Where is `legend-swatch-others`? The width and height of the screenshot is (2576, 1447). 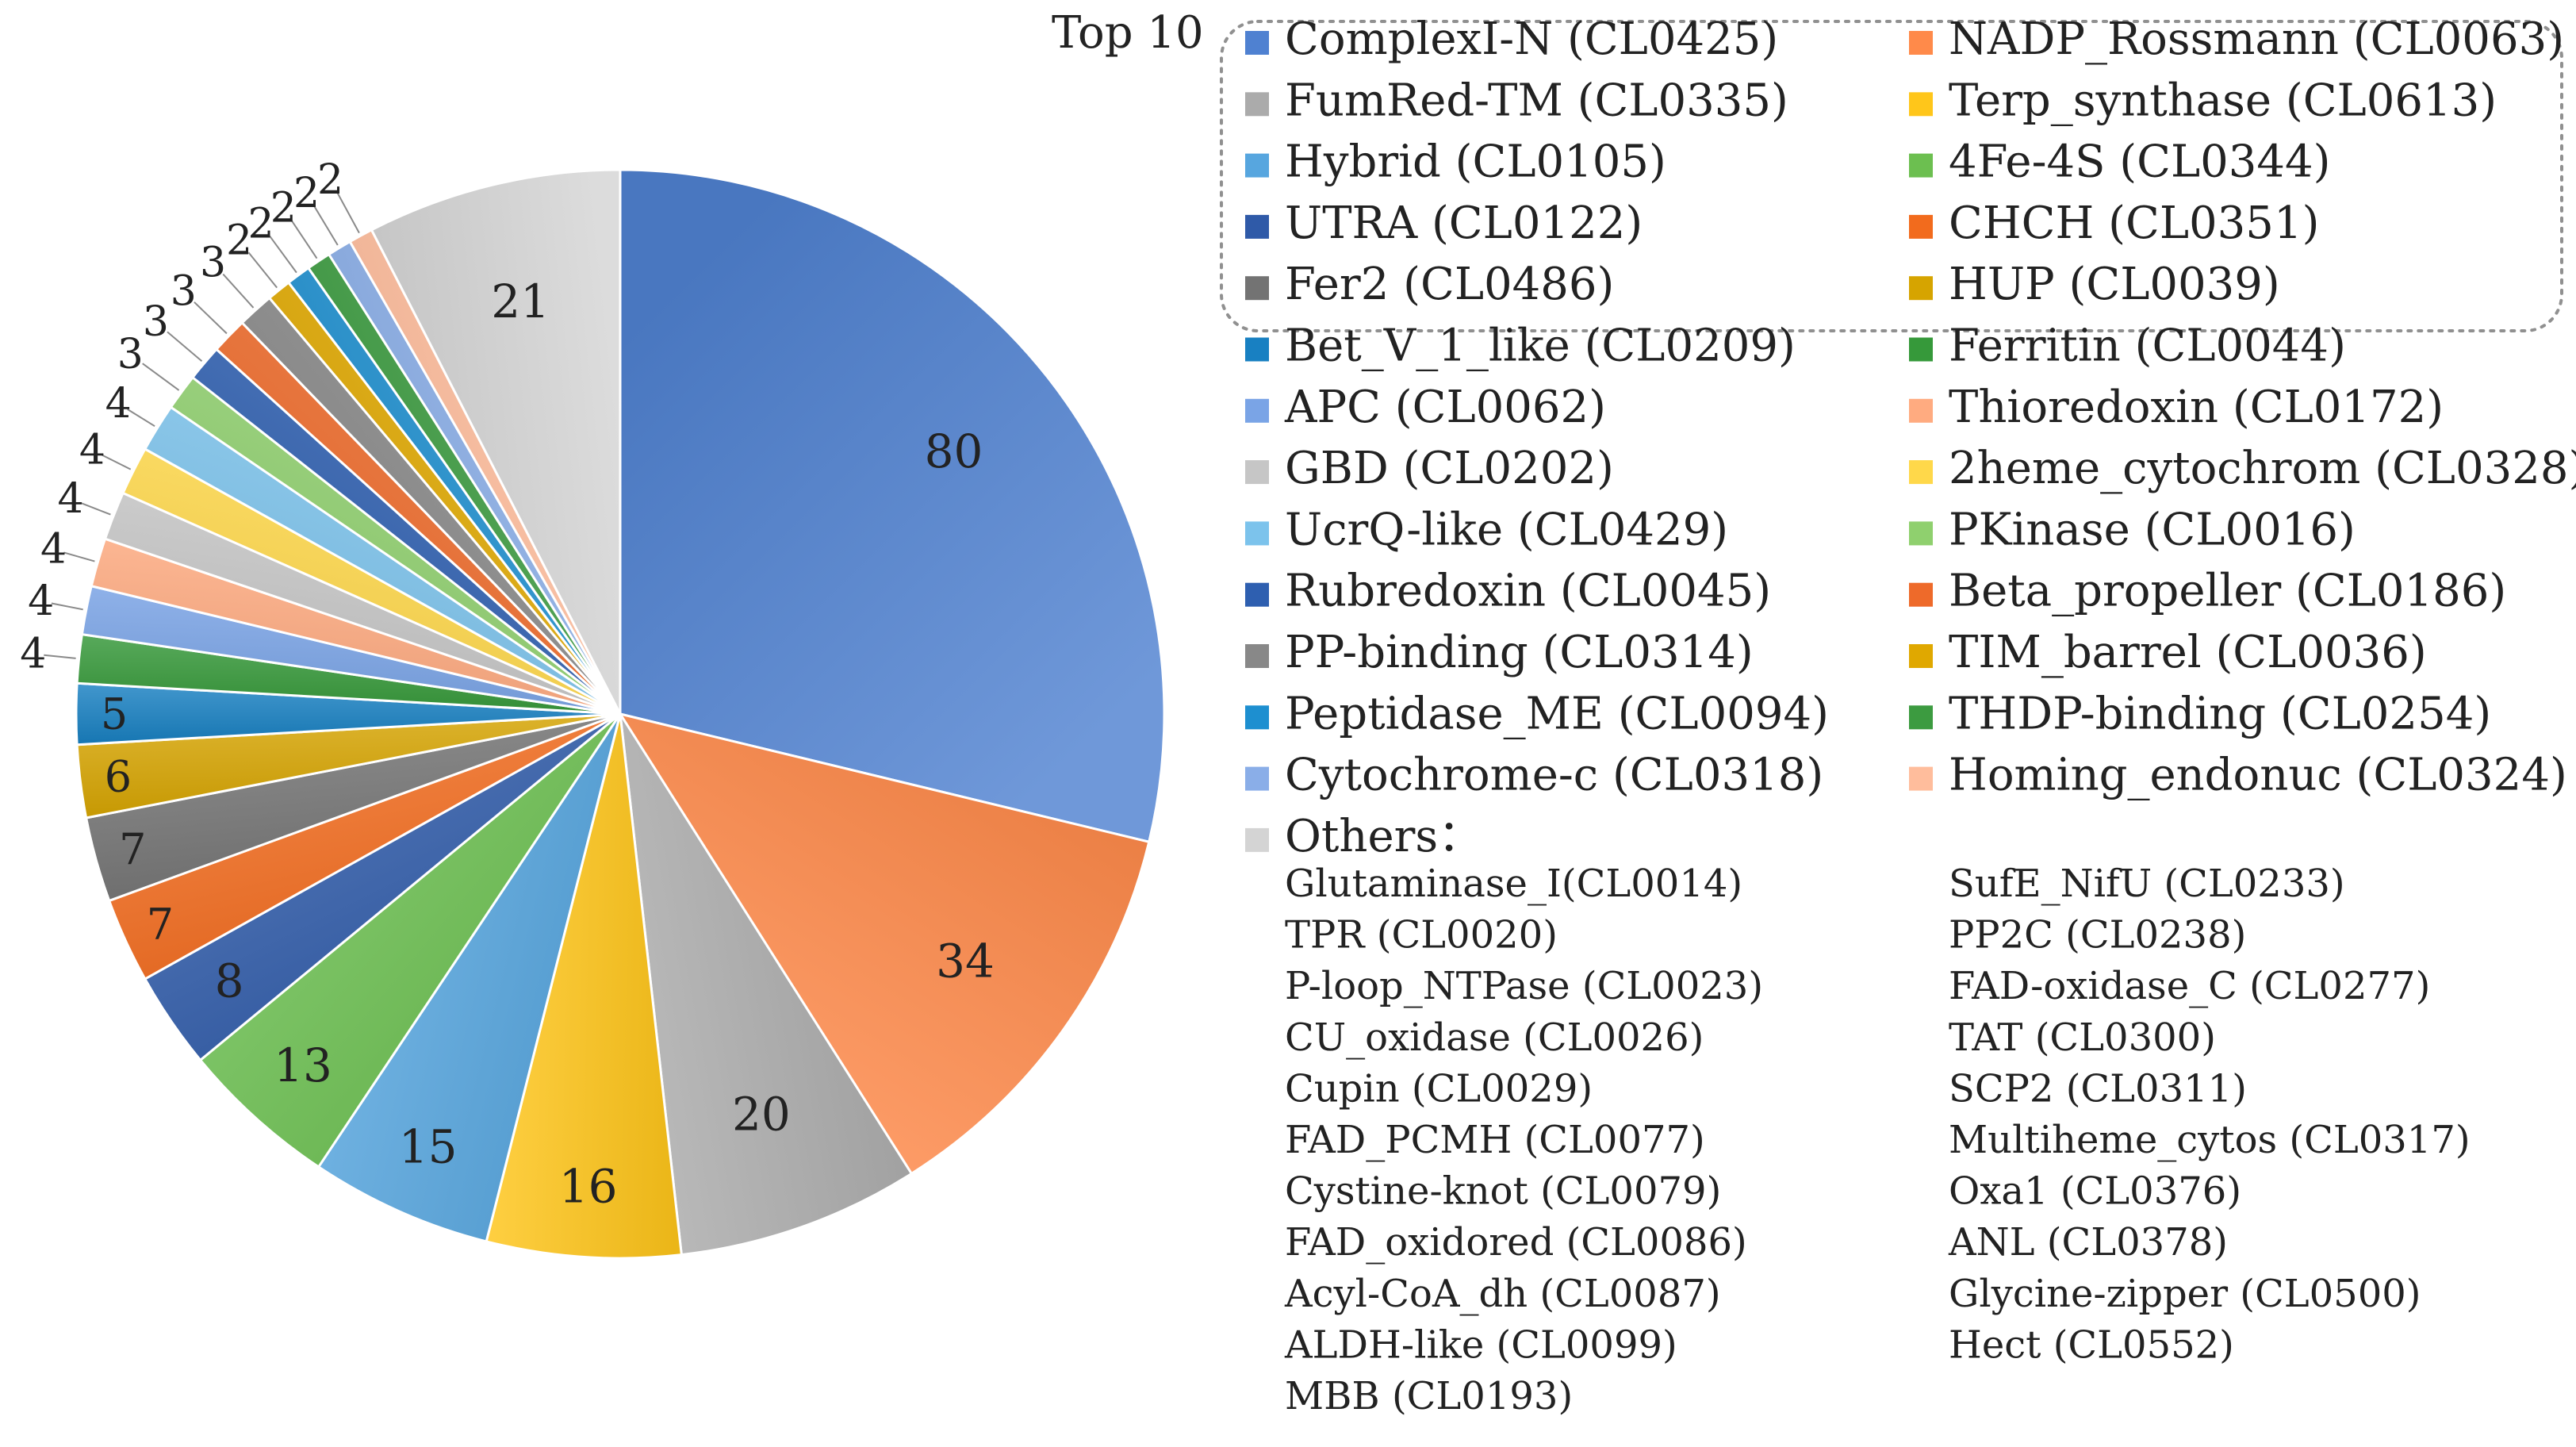 legend-swatch-others is located at coordinates (1257, 839).